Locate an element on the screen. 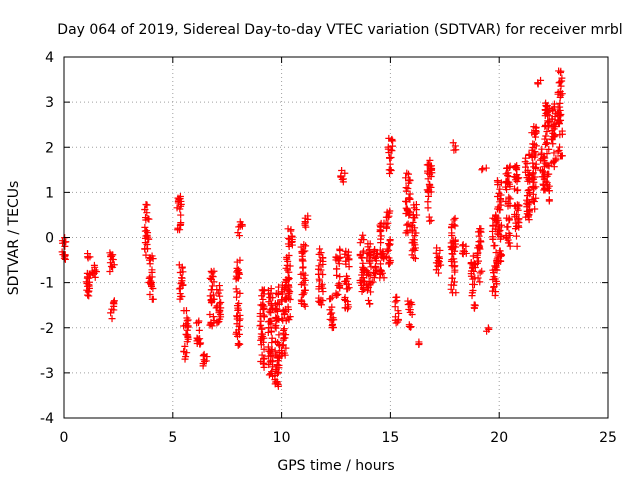  x-tick-label: 15 is located at coordinates (390, 438).